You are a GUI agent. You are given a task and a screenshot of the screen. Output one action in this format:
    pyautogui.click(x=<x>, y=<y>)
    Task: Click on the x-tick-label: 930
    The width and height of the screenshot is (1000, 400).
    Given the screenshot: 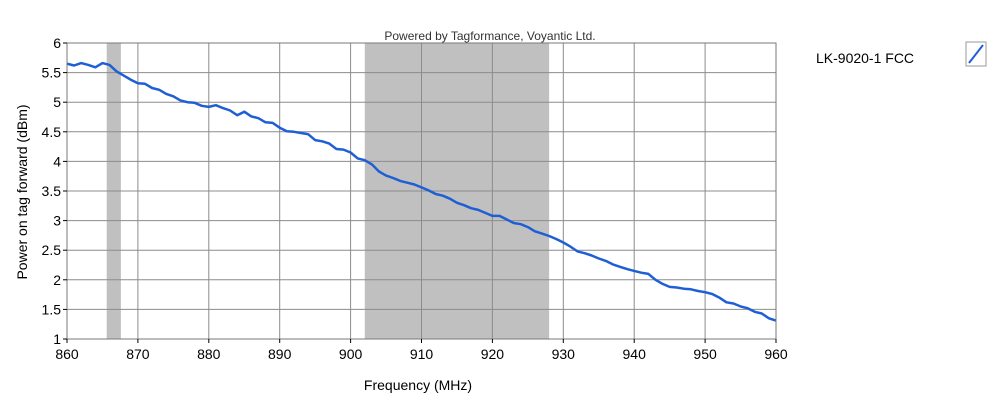 What is the action you would take?
    pyautogui.click(x=564, y=354)
    